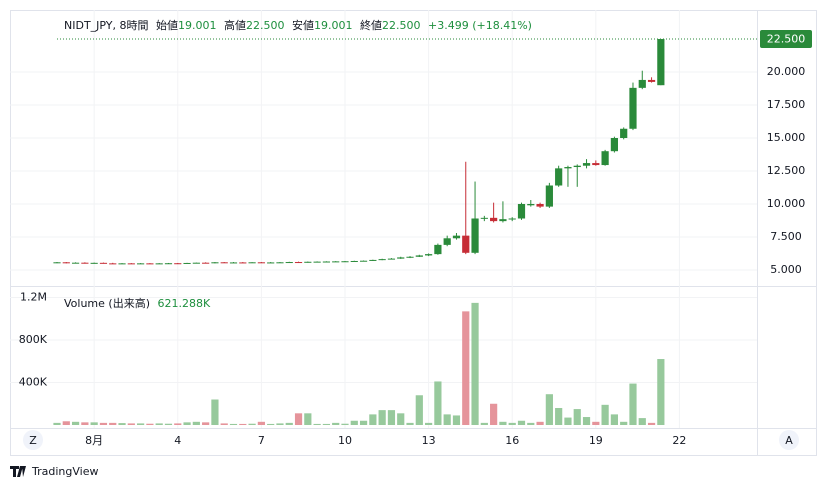  Describe the element at coordinates (480, 25) in the screenshot. I see `change: +3.499 (+18.41%)` at that location.